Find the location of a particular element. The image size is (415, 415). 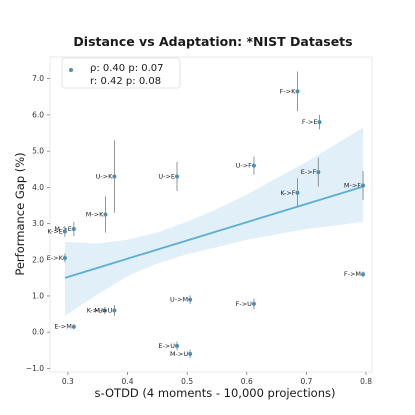

legend-line-1: ρ: 0.40 p: 0.07 is located at coordinates (127, 68).